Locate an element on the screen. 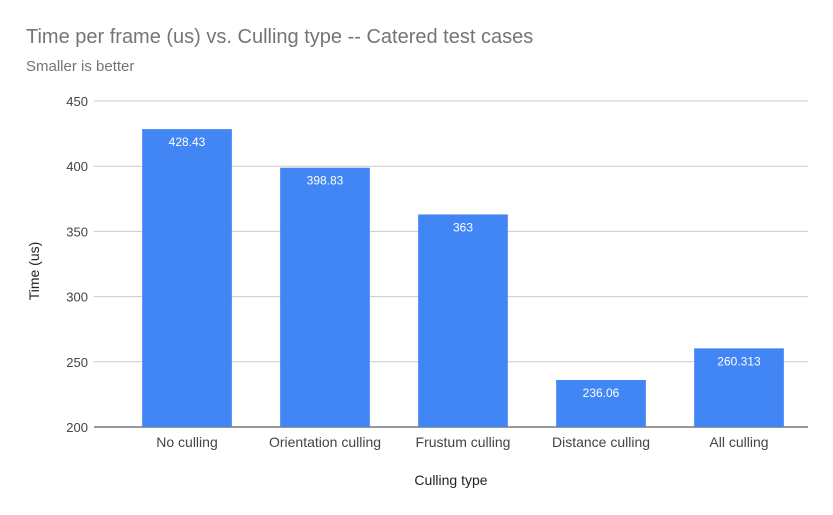 This screenshot has width=833, height=515. data-label: 398.83 is located at coordinates (325, 181).